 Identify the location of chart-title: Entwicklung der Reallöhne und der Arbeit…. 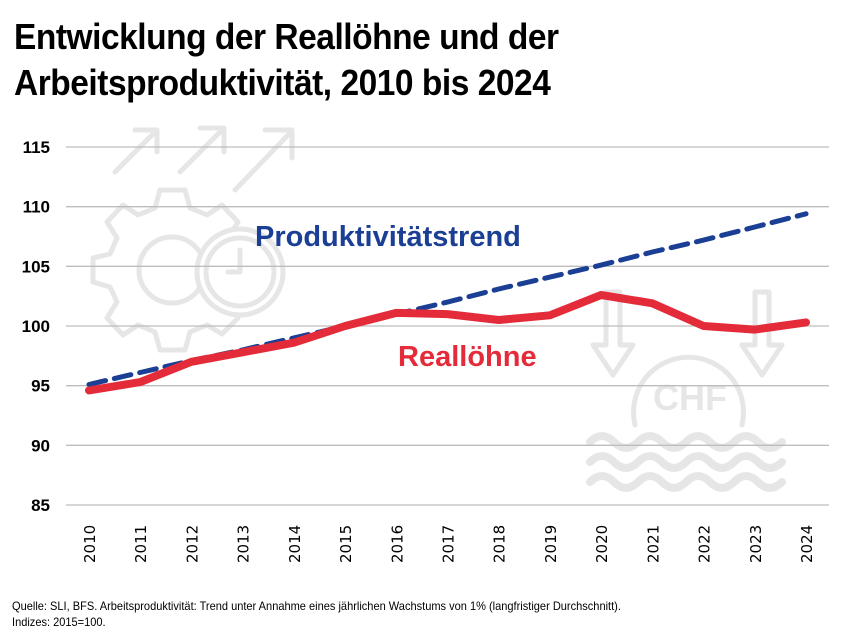
(286, 59).